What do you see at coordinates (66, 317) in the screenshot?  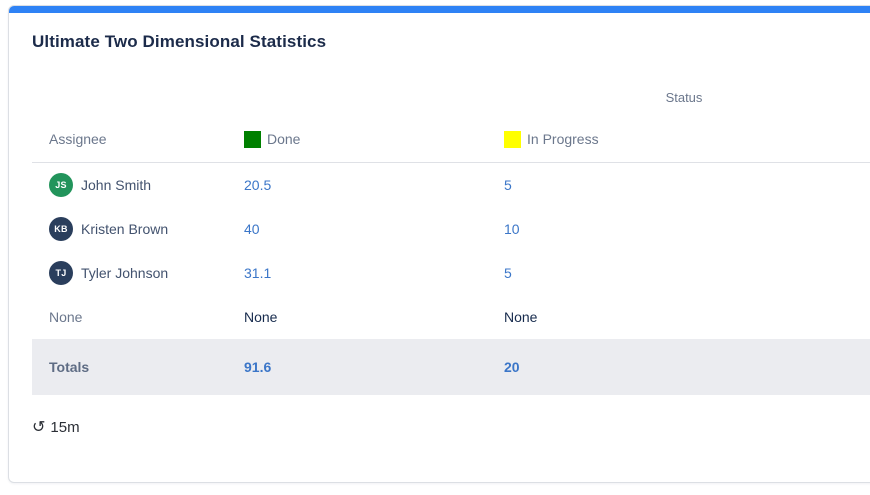 I see `assignee-name: None` at bounding box center [66, 317].